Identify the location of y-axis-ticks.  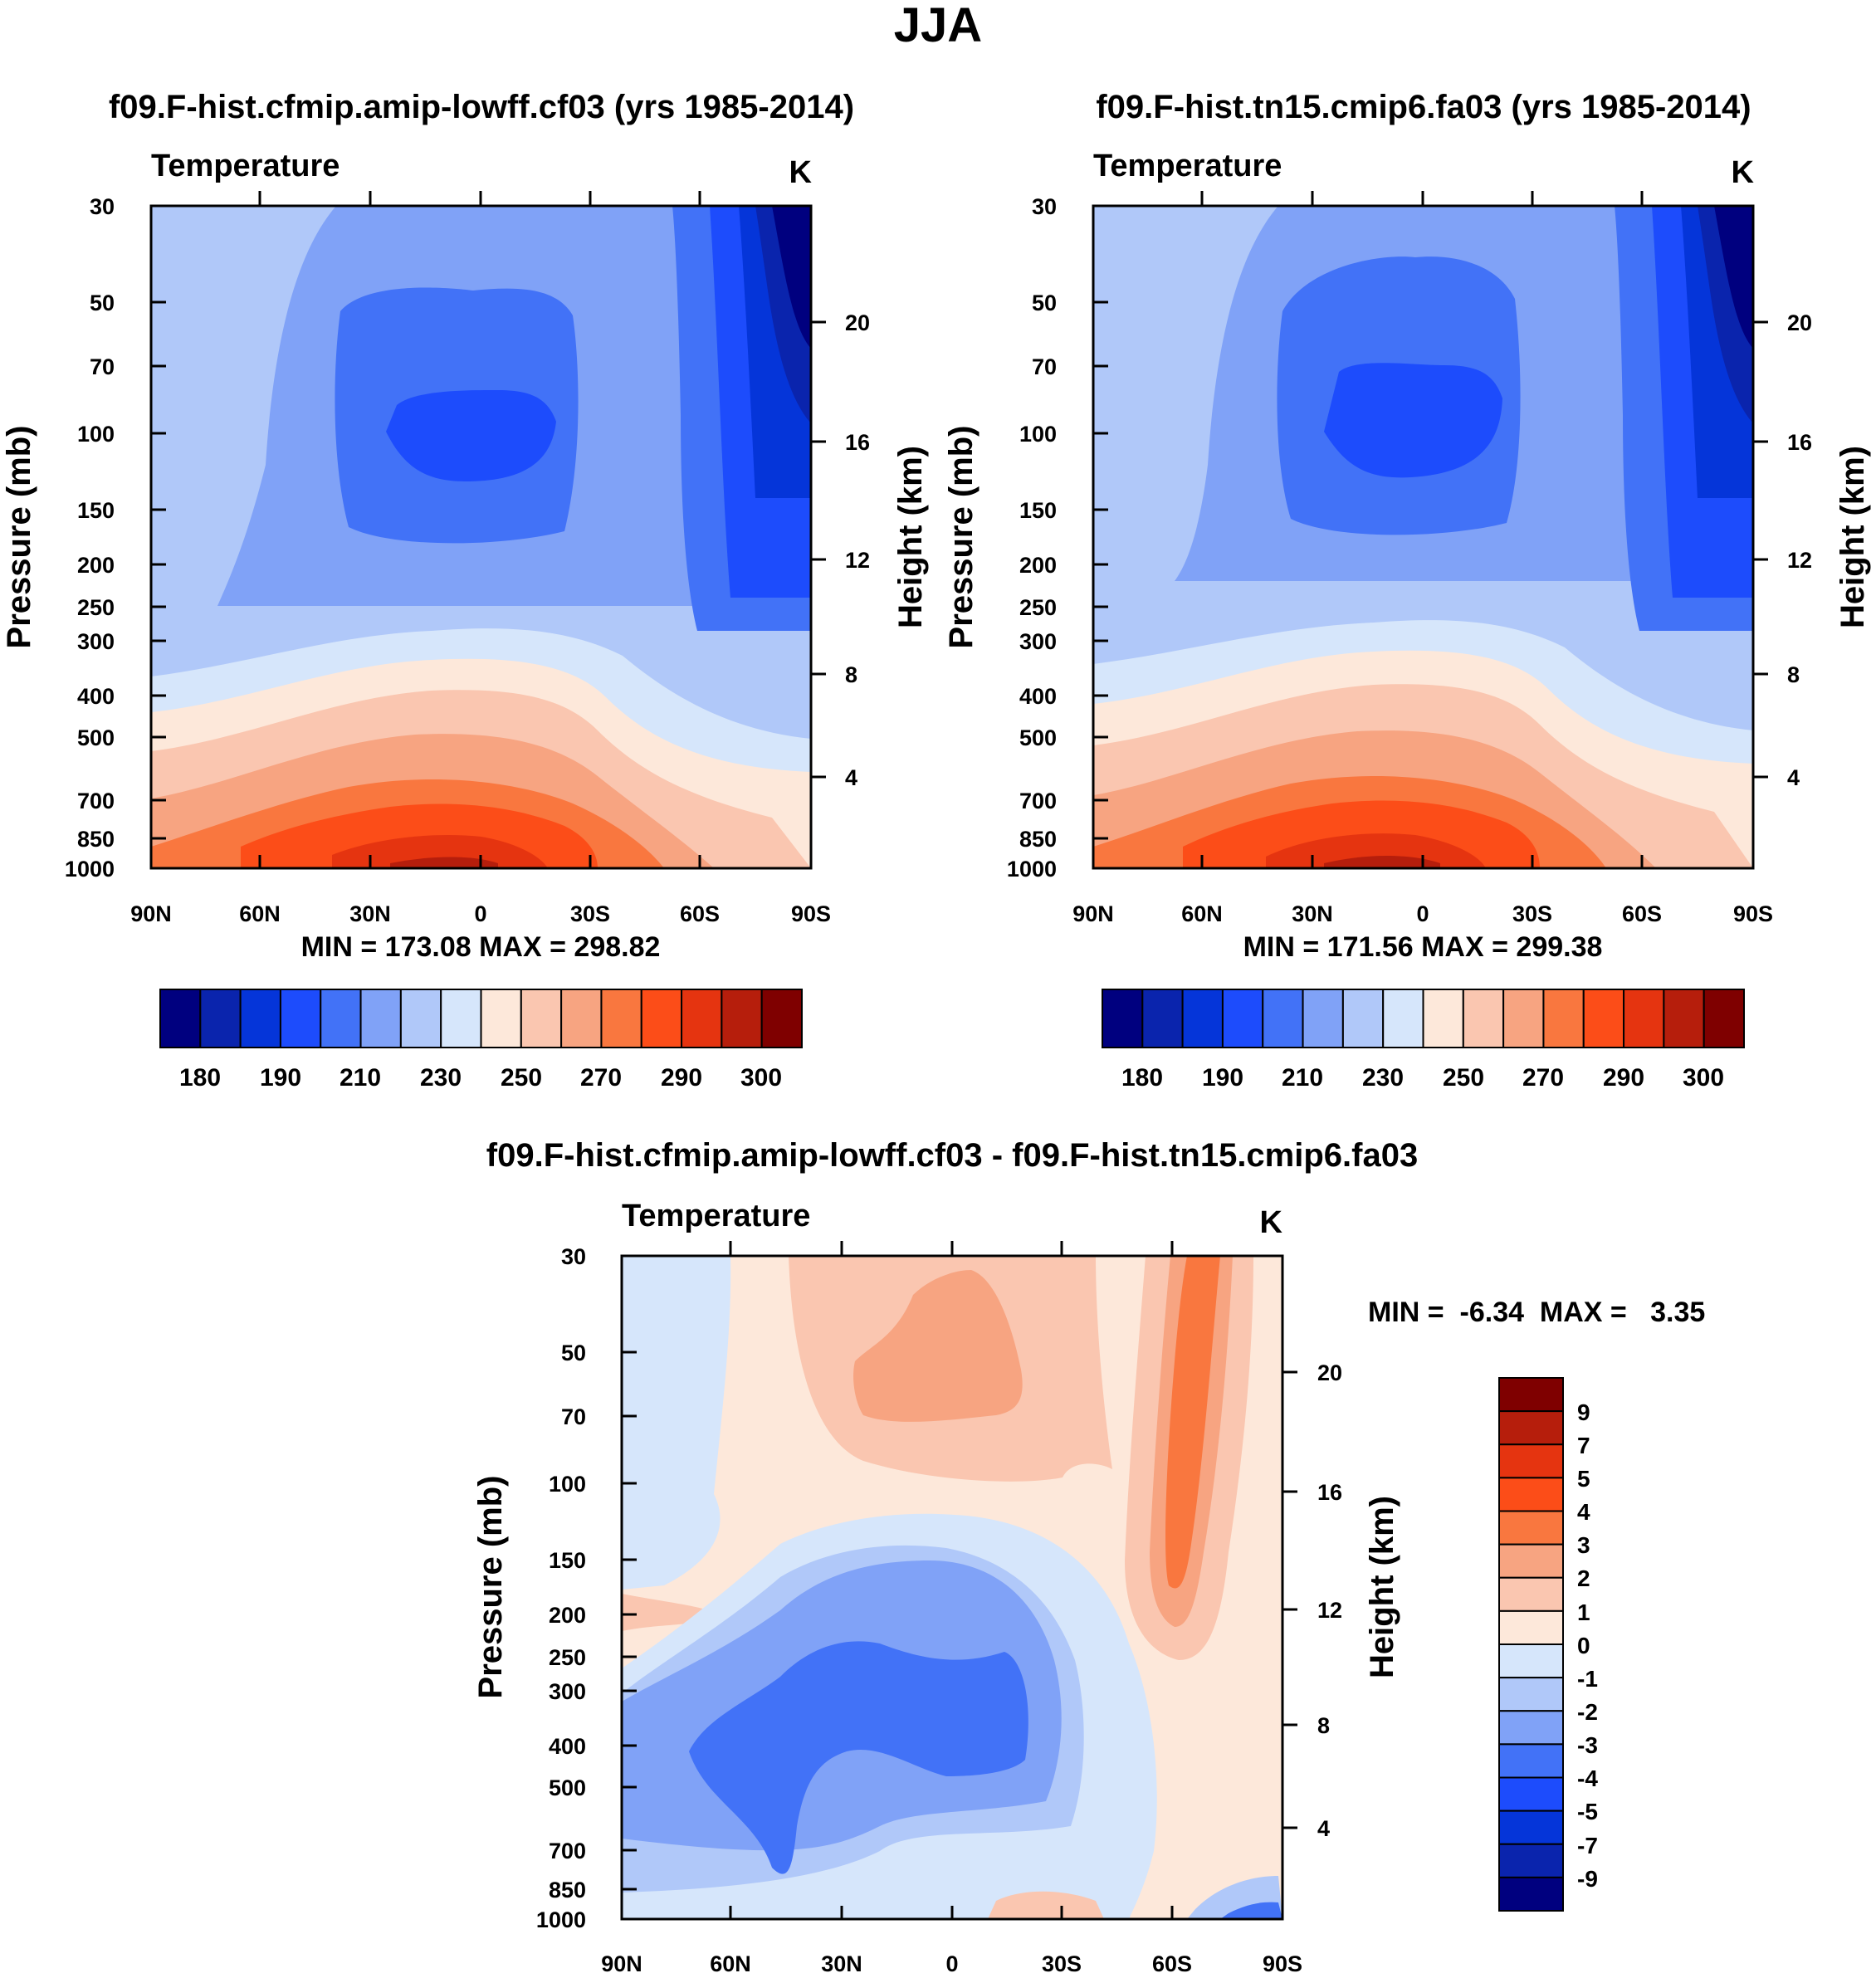
(1431, 531).